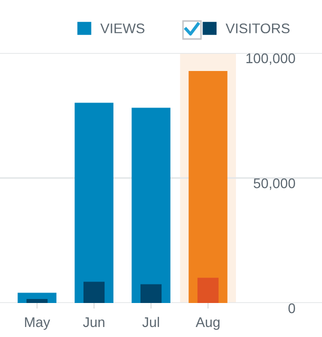  Describe the element at coordinates (37, 323) in the screenshot. I see `x-tick-label: May` at that location.